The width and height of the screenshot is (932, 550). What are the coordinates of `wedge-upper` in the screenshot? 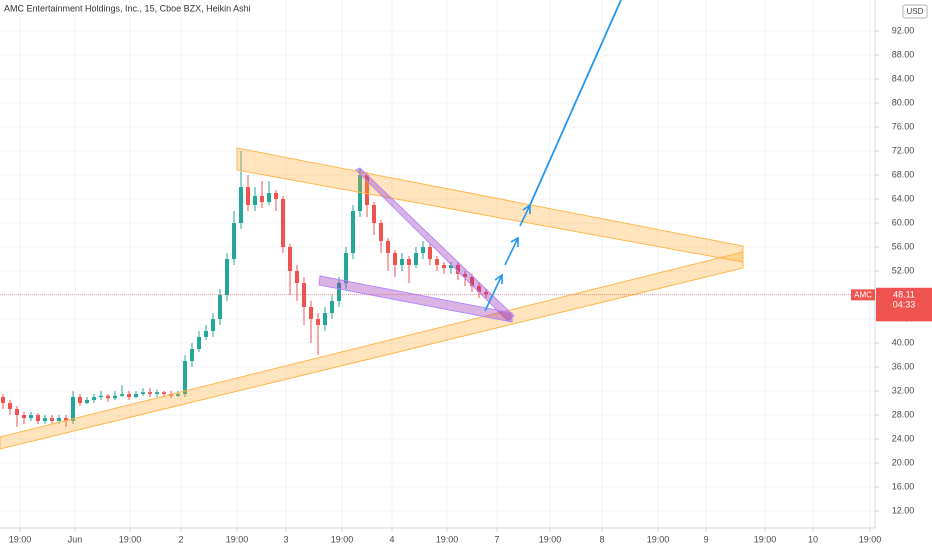 It's located at (435, 244).